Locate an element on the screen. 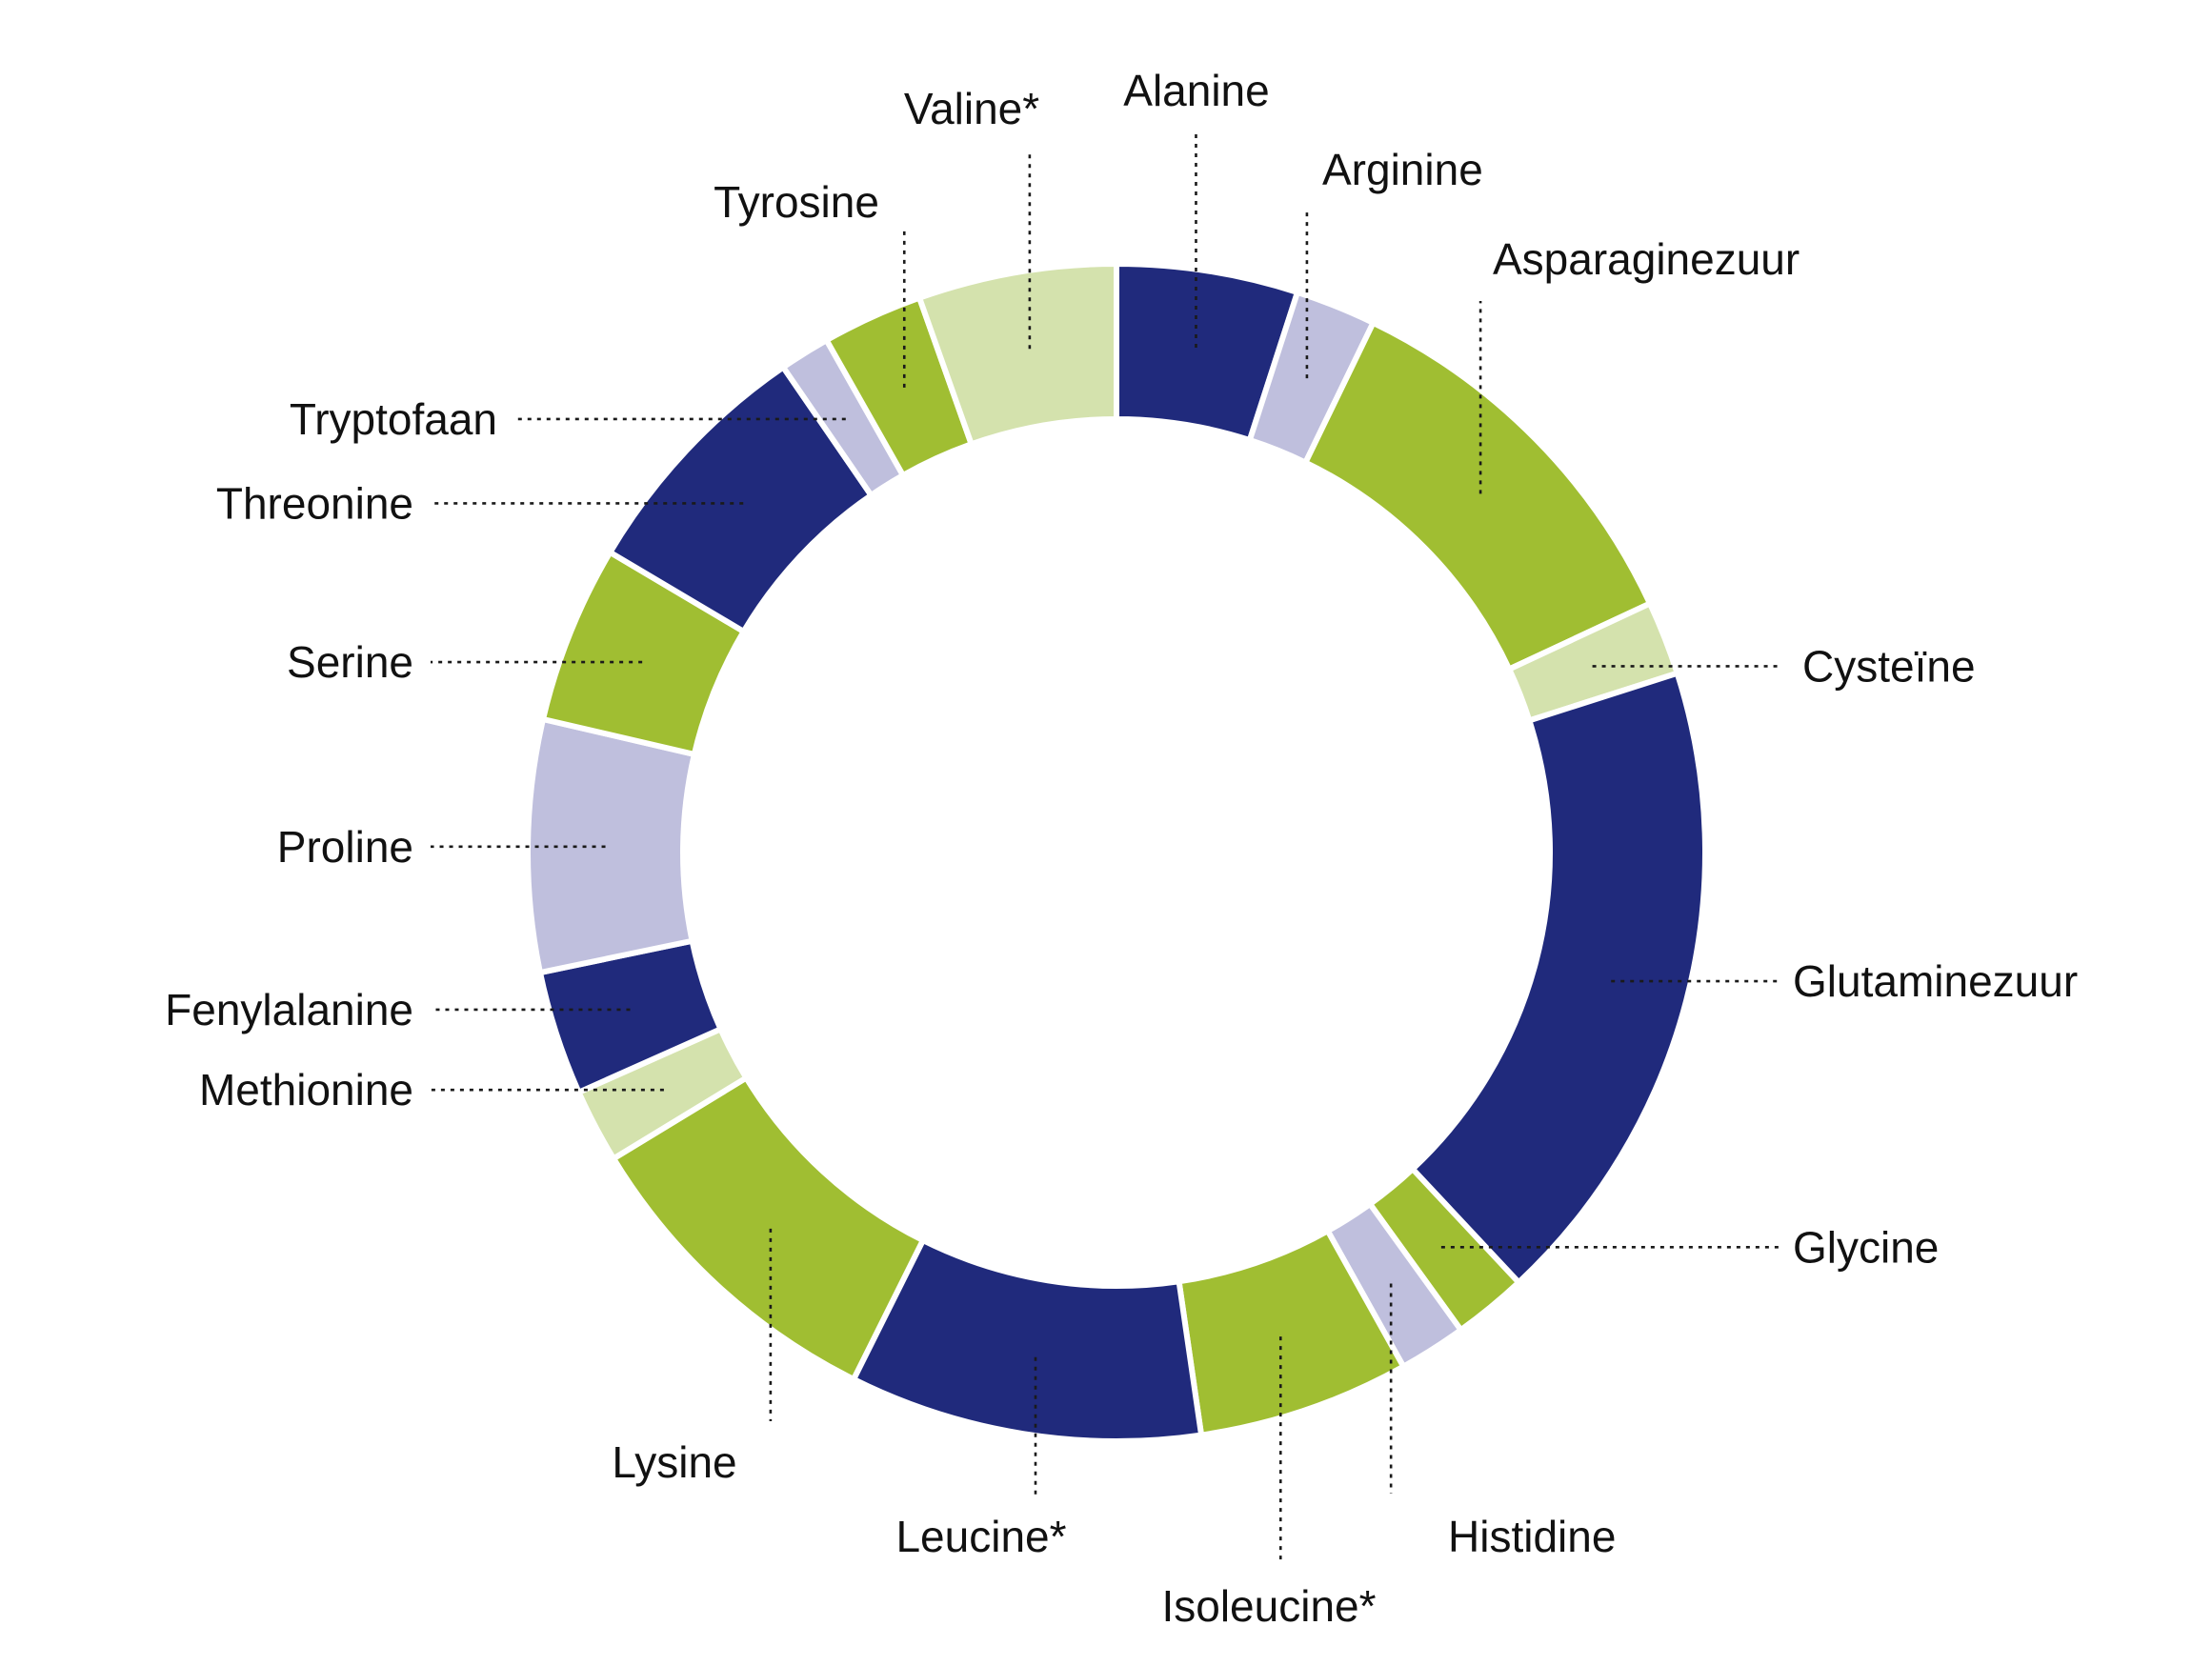 Image resolution: width=2212 pixels, height=1666 pixels. label-lysine: Lysine is located at coordinates (674, 1462).